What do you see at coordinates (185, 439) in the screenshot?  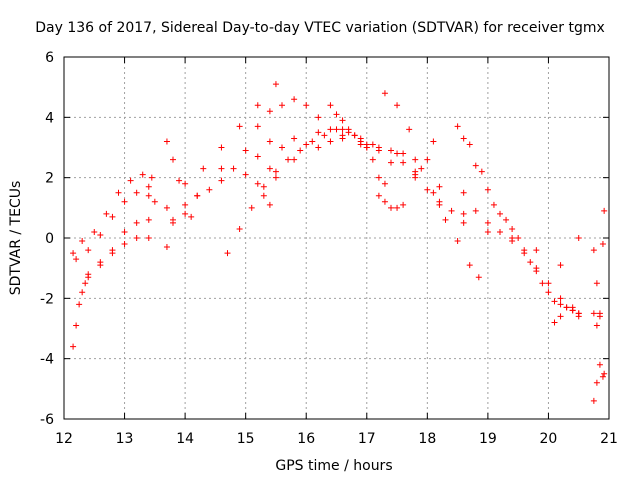 I see `x-tick-label: 14` at bounding box center [185, 439].